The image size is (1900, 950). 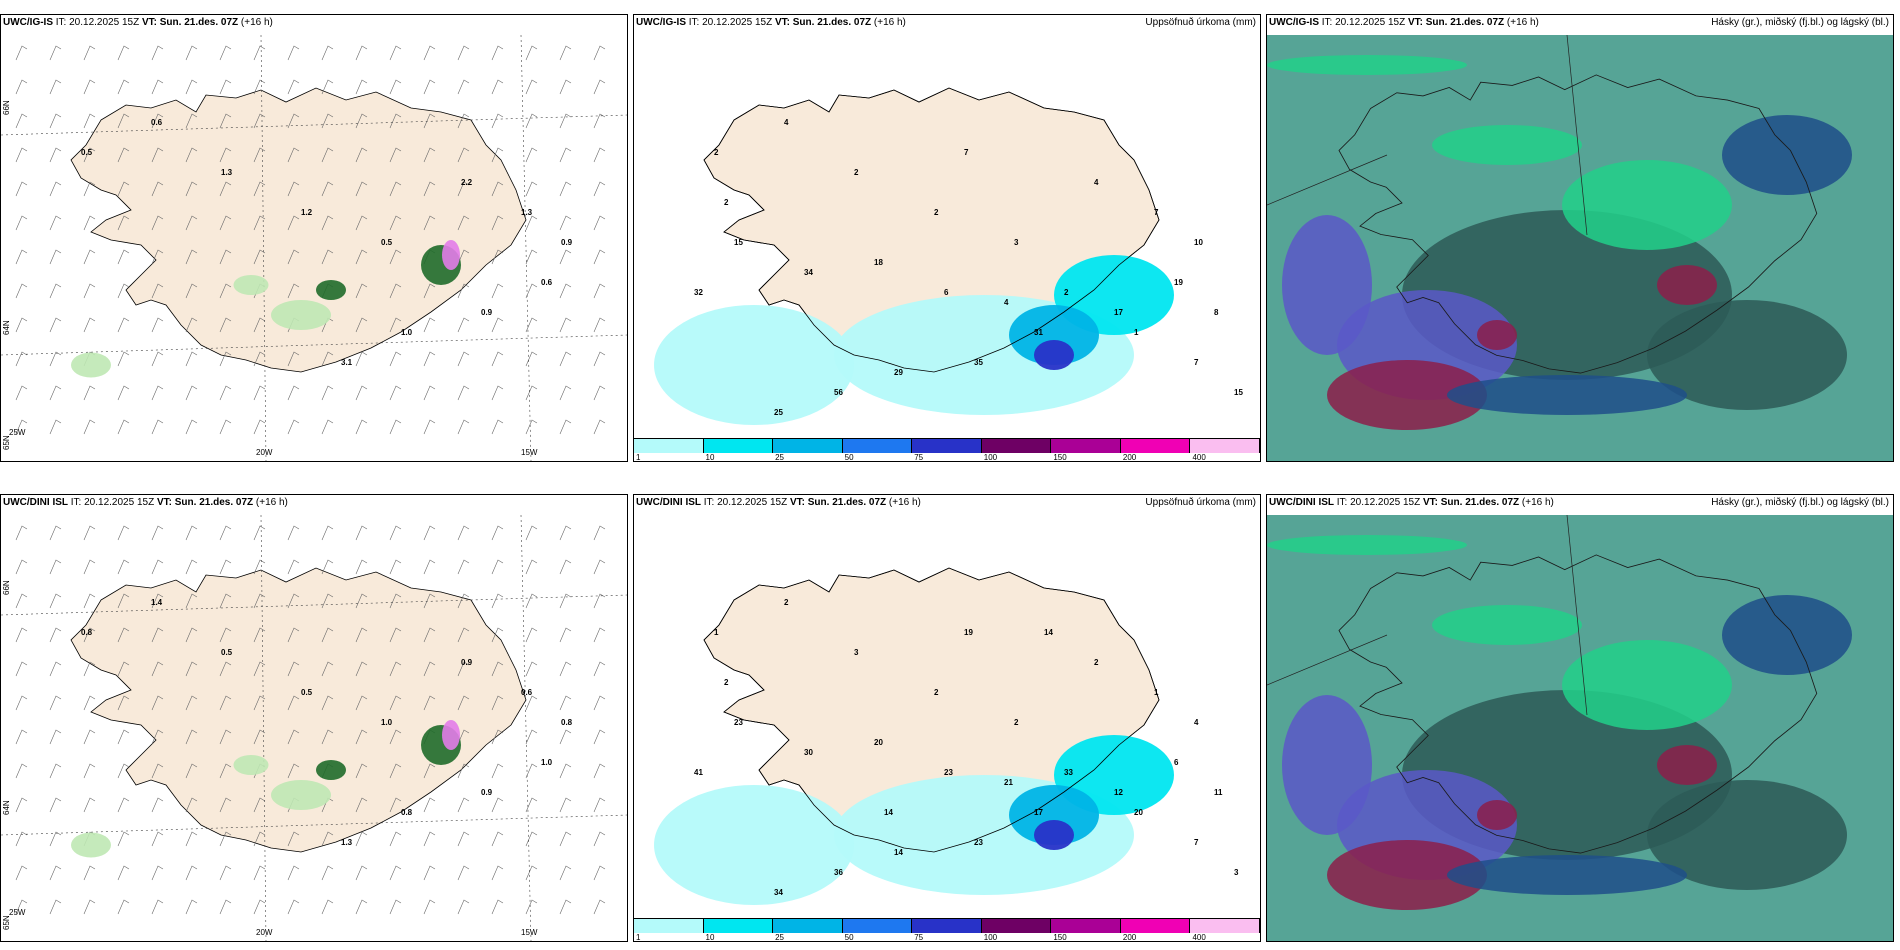 I want to click on value-label: 1, so click(x=1136, y=332).